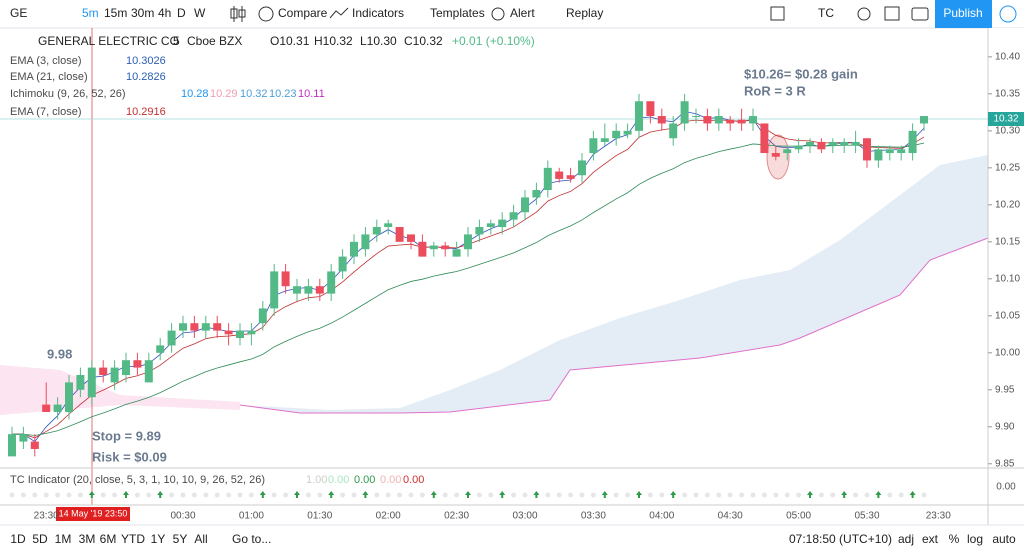 The height and width of the screenshot is (556, 1024). What do you see at coordinates (333, 41) in the screenshot?
I see `ohlc: H10.32` at bounding box center [333, 41].